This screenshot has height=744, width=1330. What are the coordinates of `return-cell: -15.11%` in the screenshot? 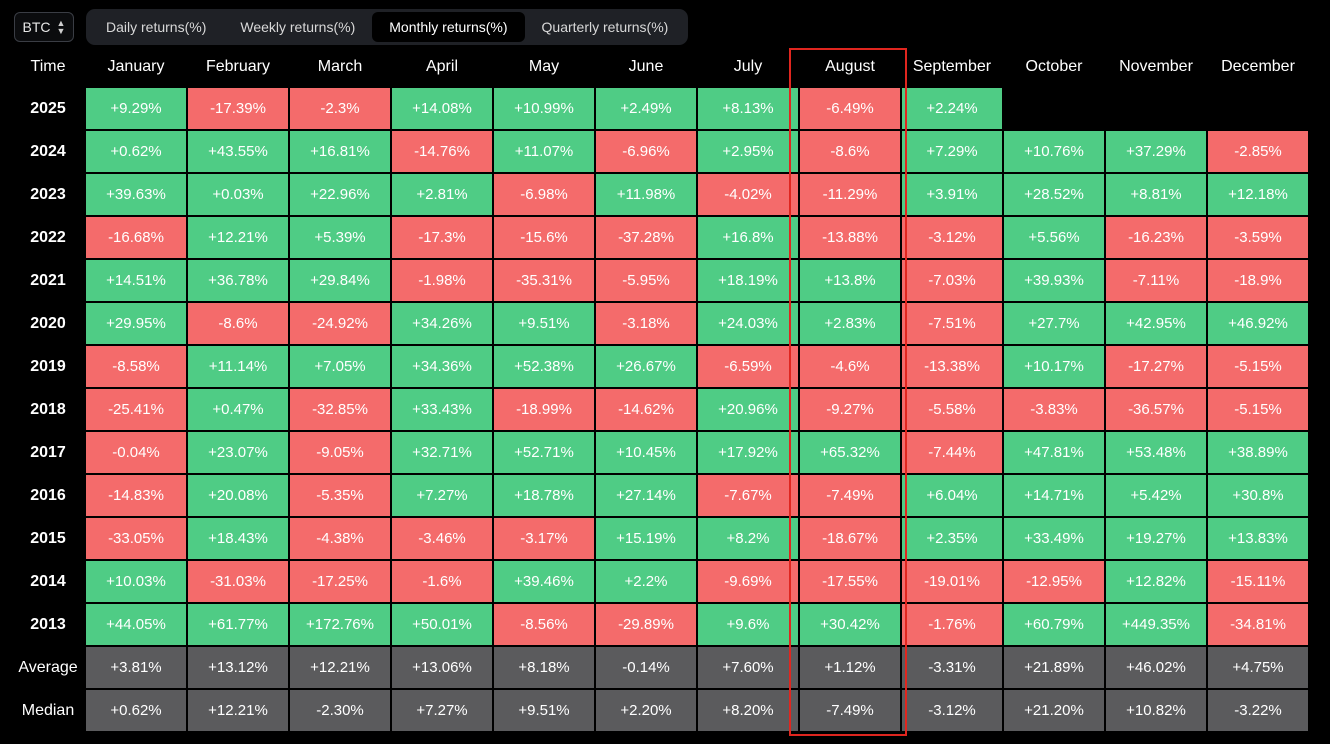 It's located at (1258, 581).